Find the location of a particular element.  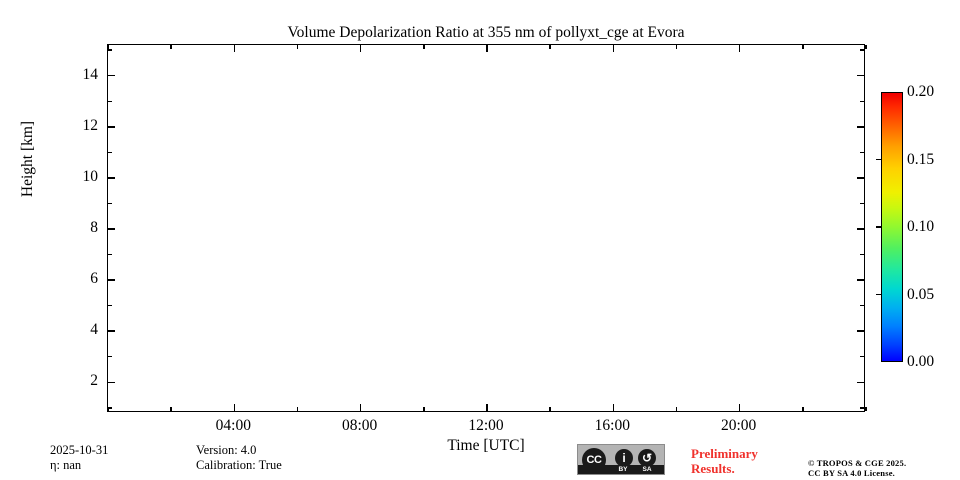

x-axis-tick-label: 12:00 is located at coordinates (486, 425).